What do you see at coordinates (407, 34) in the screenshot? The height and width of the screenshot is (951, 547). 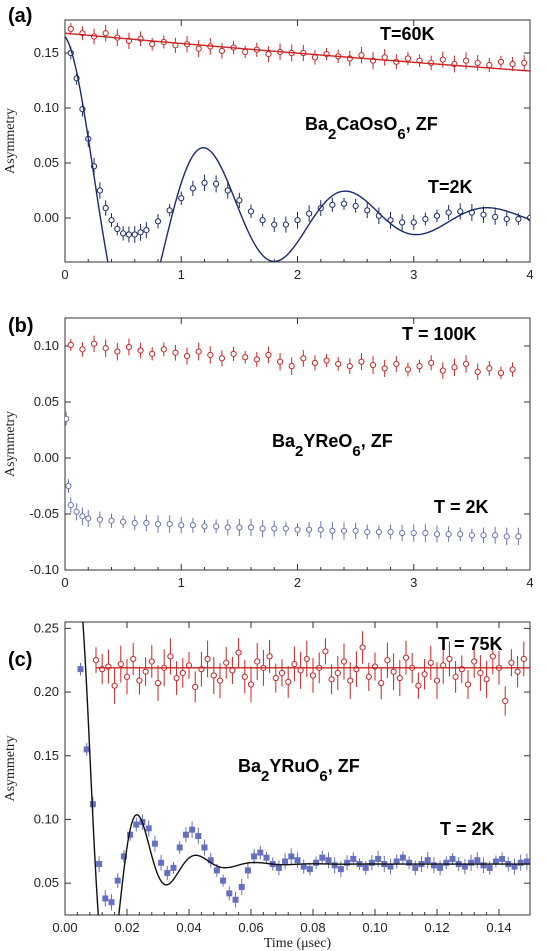 I see `temperature-label-high: T=60K` at bounding box center [407, 34].